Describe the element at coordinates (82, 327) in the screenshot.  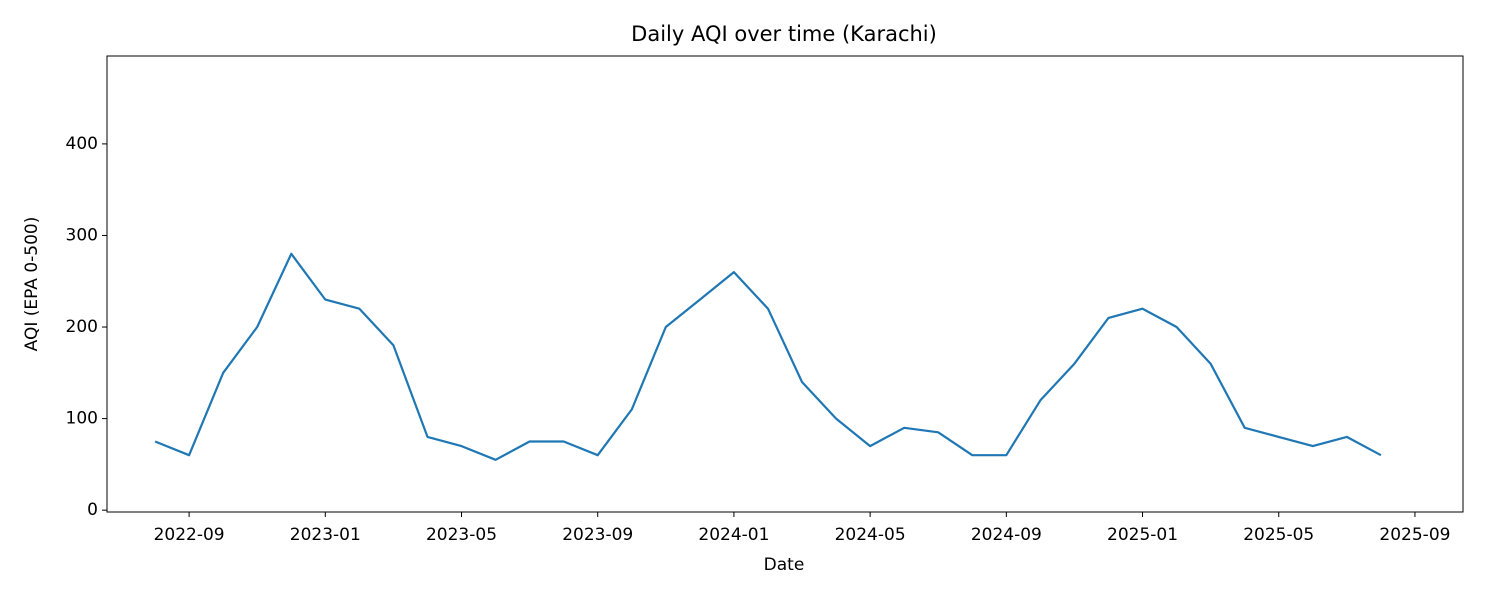
I see `y-tick-label: 200` at that location.